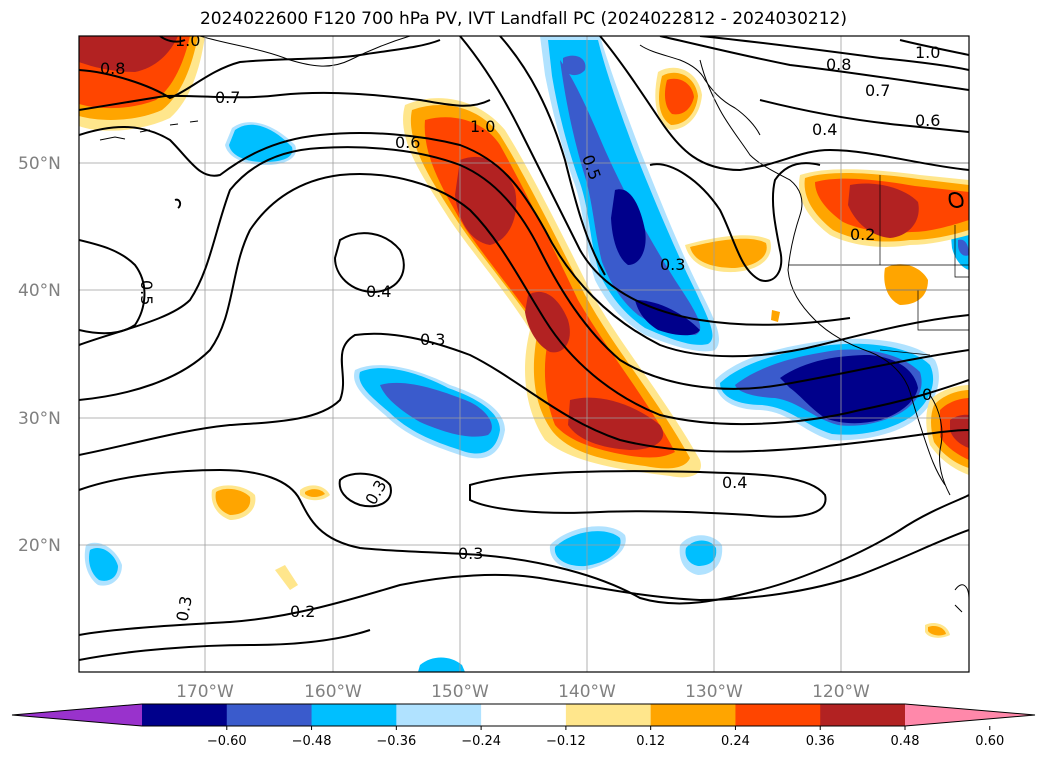 Image resolution: width=1047 pixels, height=765 pixels. What do you see at coordinates (820, 741) in the screenshot?
I see `colorbar-tick-label: 0.36` at bounding box center [820, 741].